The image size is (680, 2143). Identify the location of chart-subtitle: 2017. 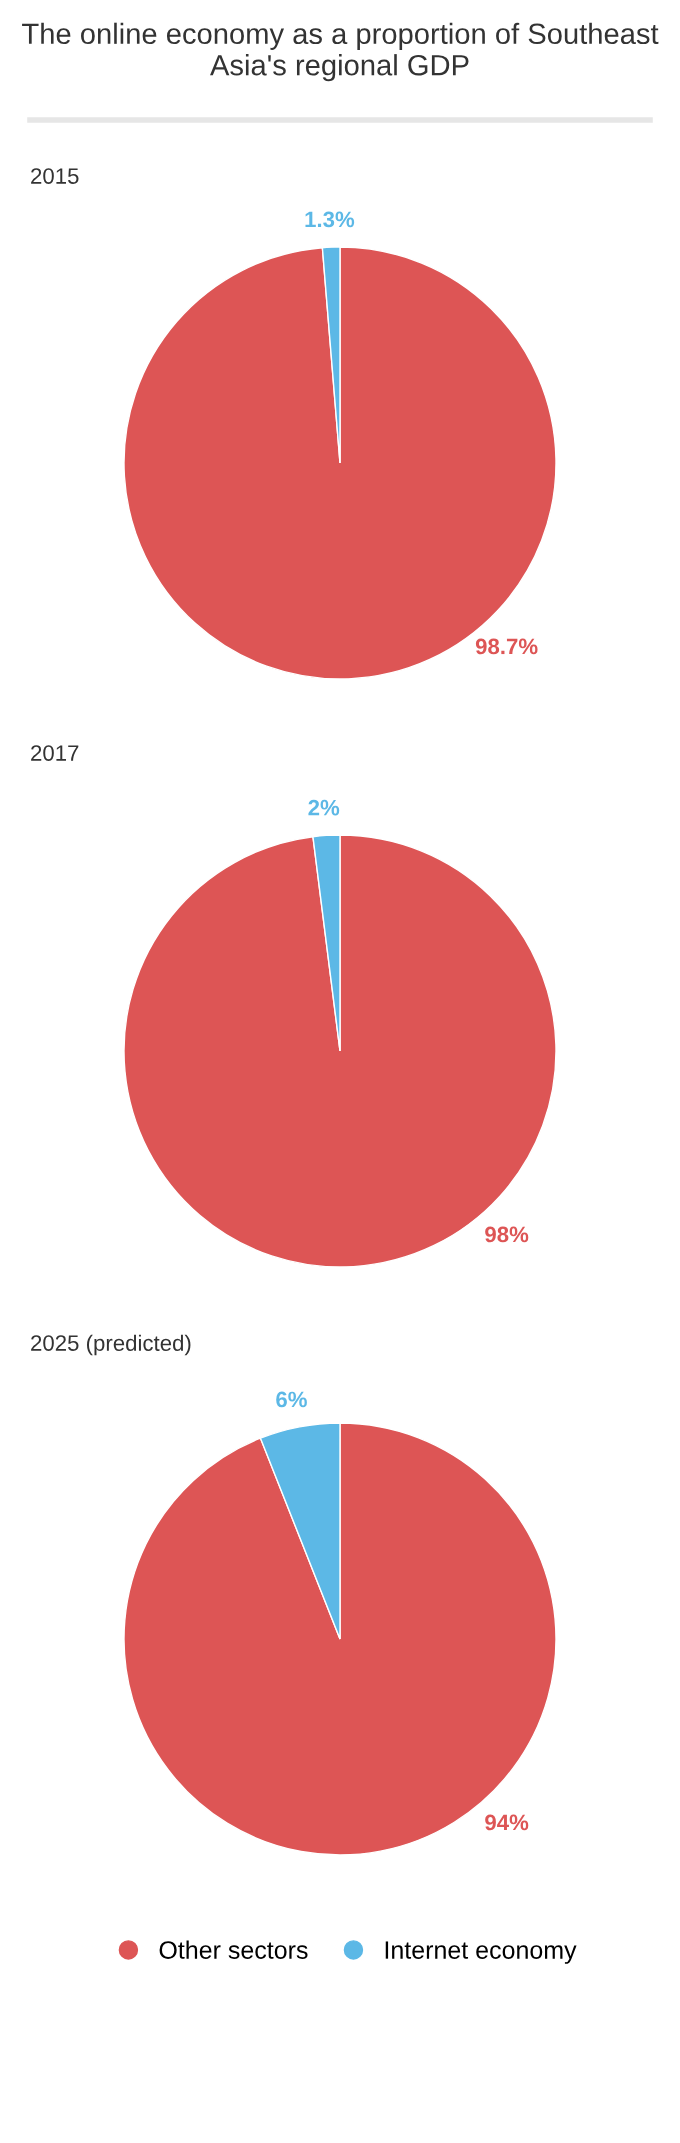
(55, 753).